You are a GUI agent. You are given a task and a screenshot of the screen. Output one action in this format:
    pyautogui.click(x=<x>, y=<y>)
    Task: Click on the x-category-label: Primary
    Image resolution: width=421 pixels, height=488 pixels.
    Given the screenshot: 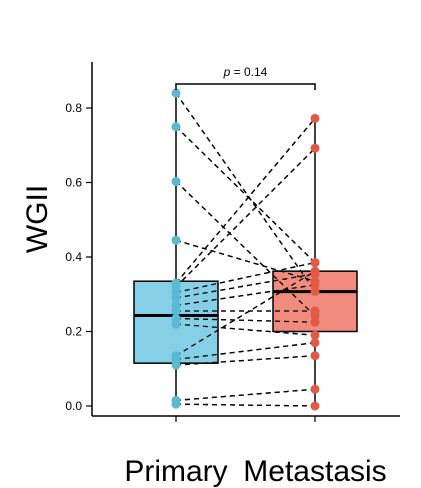 What is the action you would take?
    pyautogui.click(x=175, y=471)
    